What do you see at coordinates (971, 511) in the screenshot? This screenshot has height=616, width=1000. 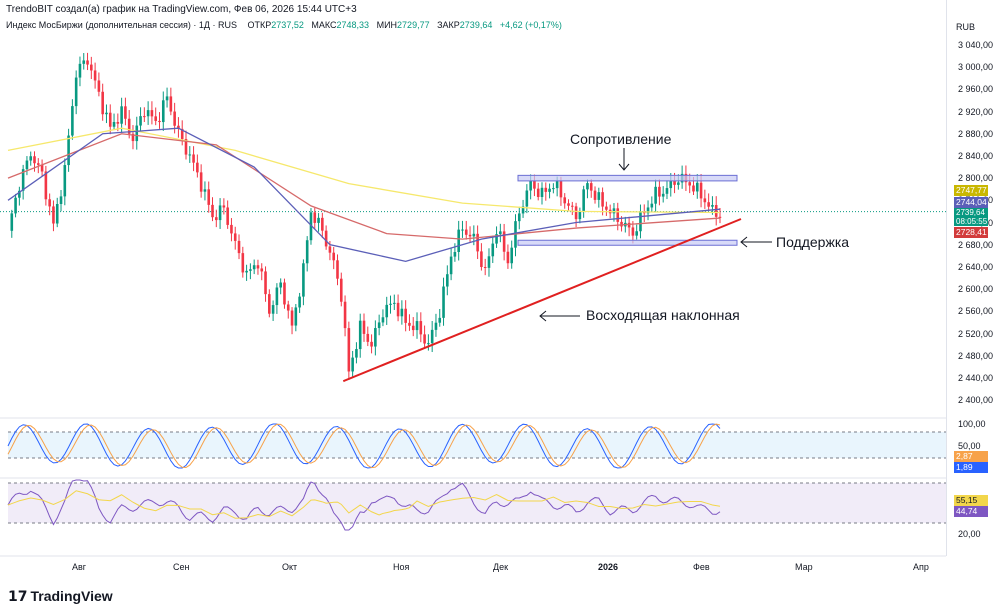 I see `rsi-label: 44,74` at bounding box center [971, 511].